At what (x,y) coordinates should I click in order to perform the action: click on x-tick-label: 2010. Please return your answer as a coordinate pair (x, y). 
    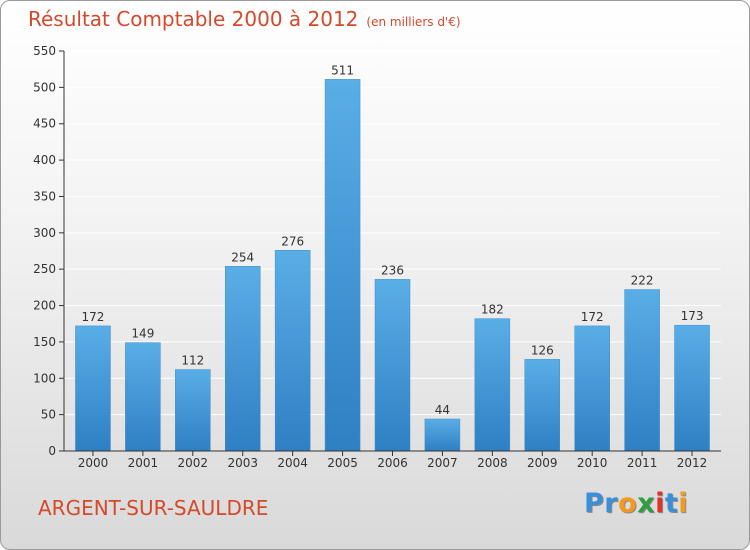
    Looking at the image, I should click on (592, 463).